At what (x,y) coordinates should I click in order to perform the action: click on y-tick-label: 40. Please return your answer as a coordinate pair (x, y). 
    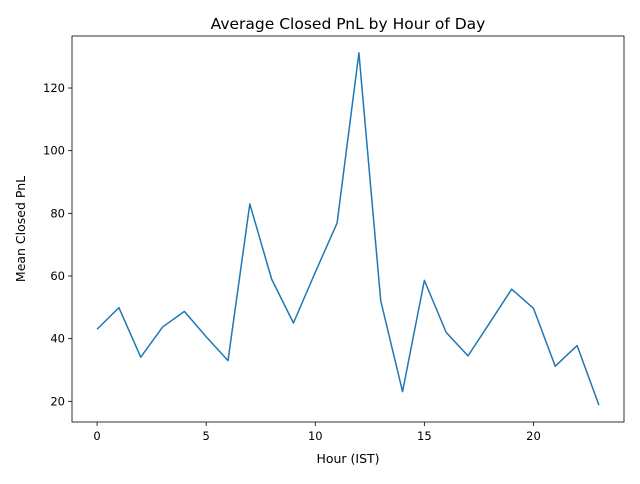
    Looking at the image, I should click on (57, 339).